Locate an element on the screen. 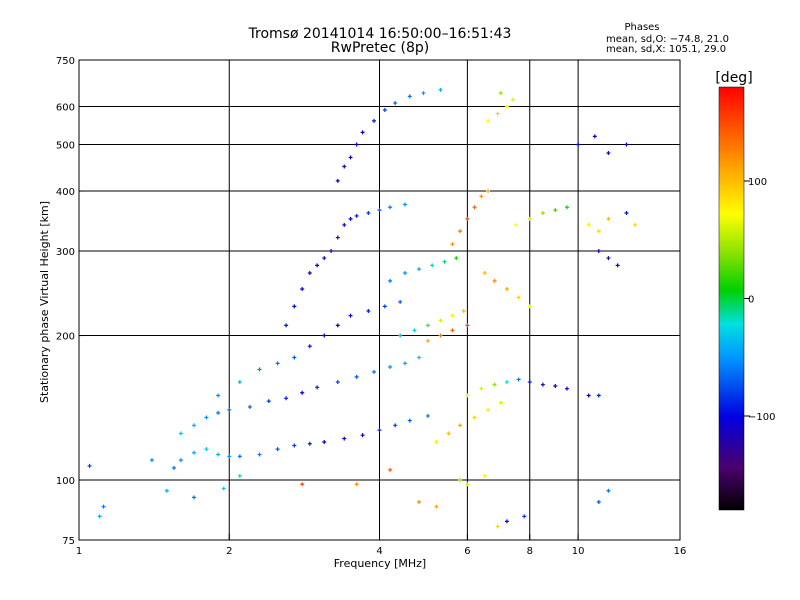 This screenshot has width=800, height=600. phase-annotation-line1: mean, sd,O: −74.8, 21.0 is located at coordinates (667, 39).